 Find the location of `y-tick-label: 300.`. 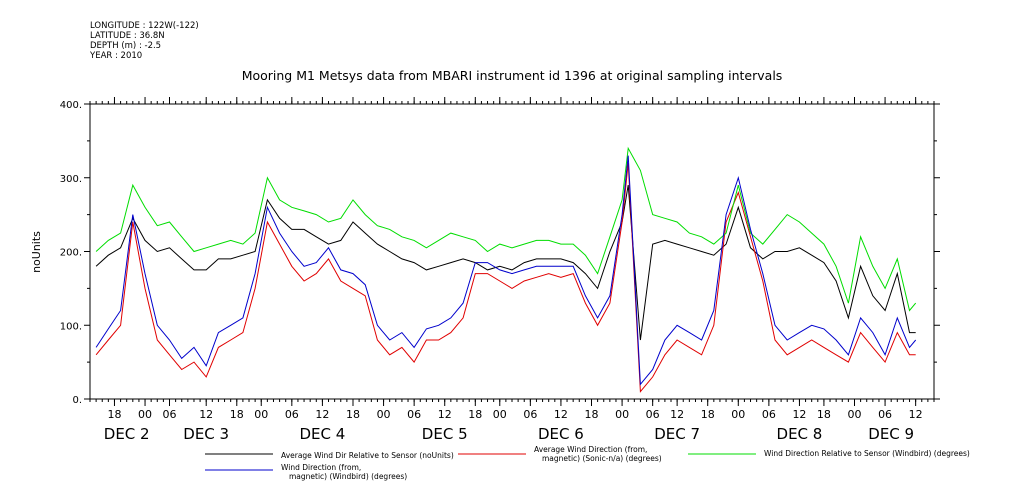

y-tick-label: 300. is located at coordinates (71, 179).